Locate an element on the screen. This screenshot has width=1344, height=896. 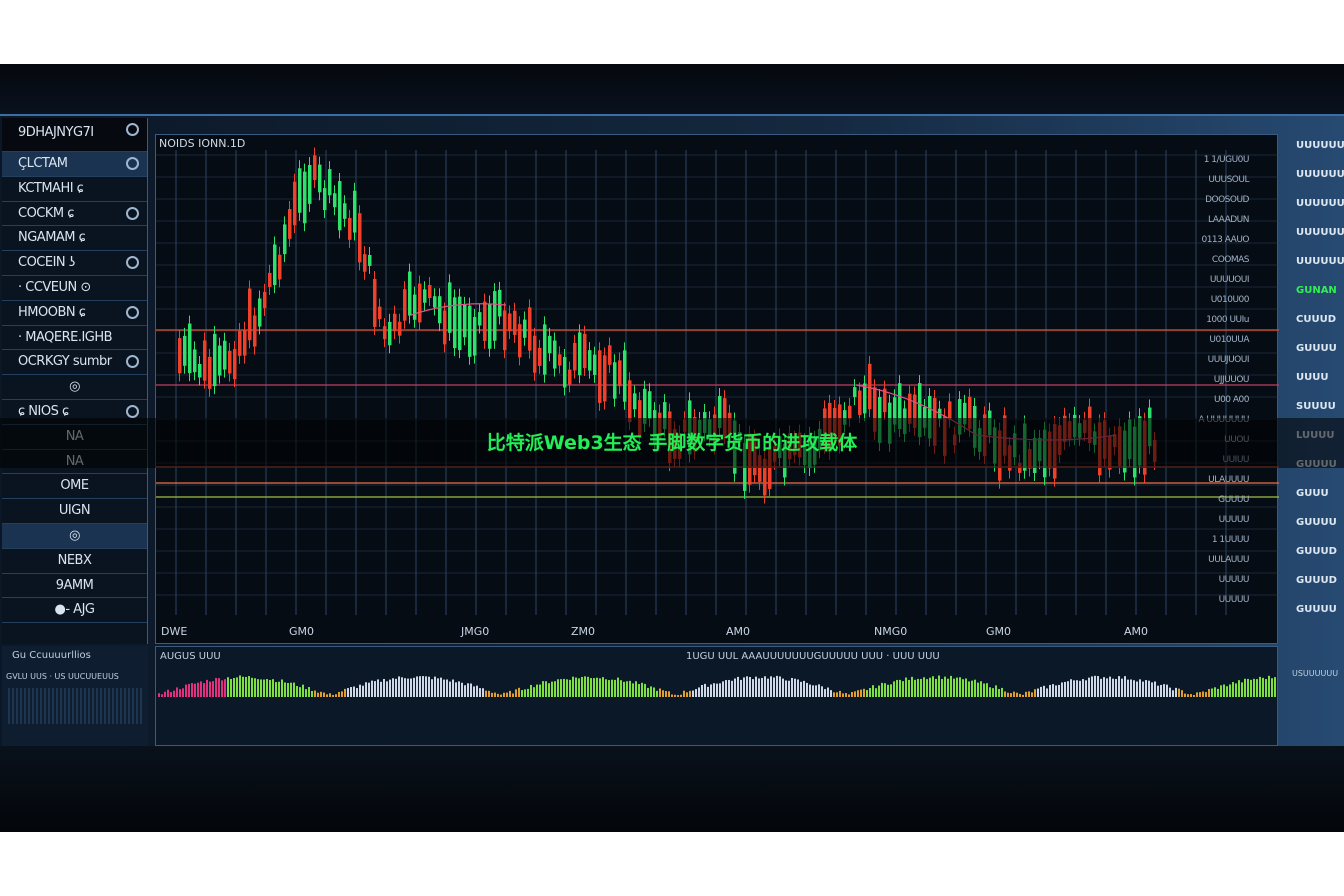
sidebar-item: COCEIN ʖ is located at coordinates (74, 263).